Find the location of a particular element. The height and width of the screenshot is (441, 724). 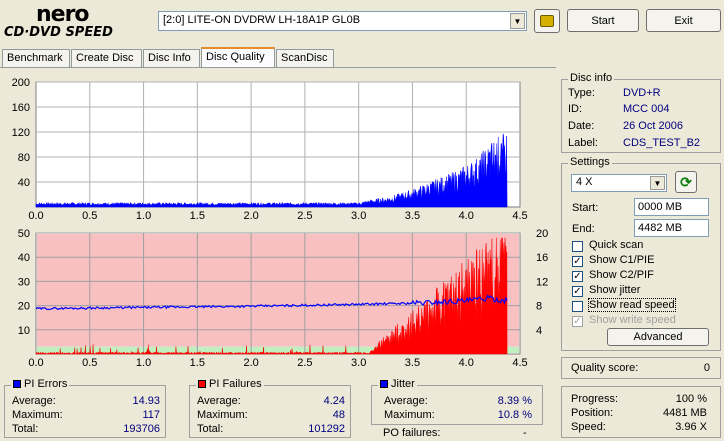

tab-scandisc: ScanDisc is located at coordinates (305, 58).